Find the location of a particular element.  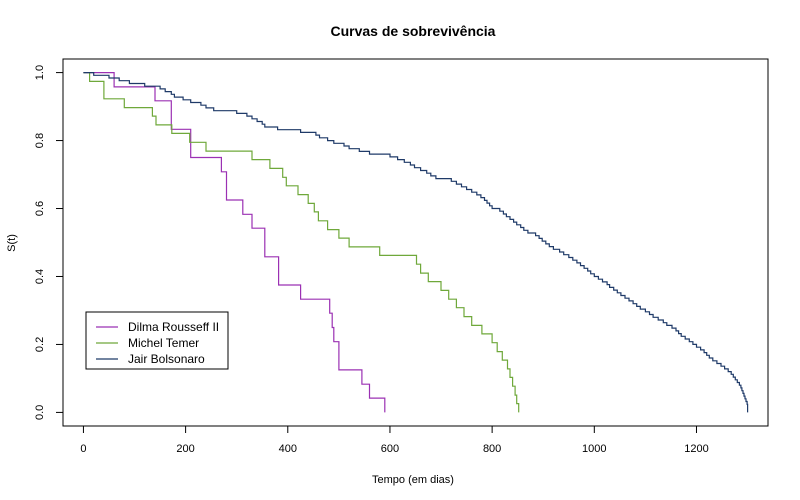

x-tick-label-1: 200 is located at coordinates (185, 449).